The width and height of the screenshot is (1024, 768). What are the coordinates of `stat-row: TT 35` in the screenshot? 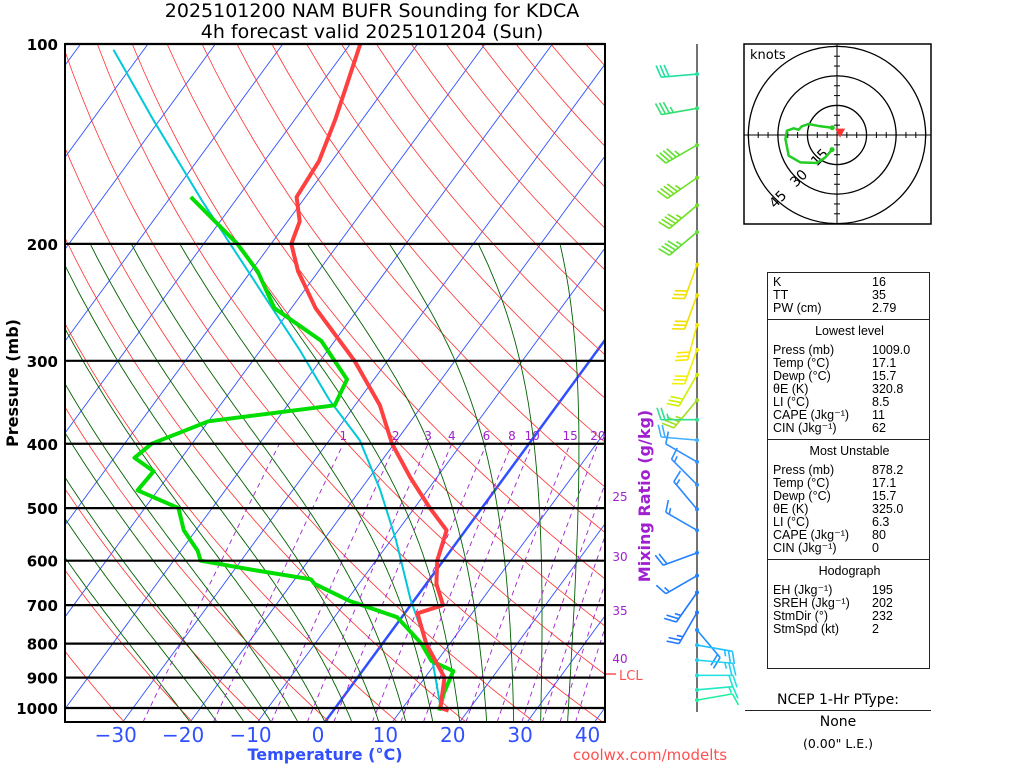 It's located at (849, 295).